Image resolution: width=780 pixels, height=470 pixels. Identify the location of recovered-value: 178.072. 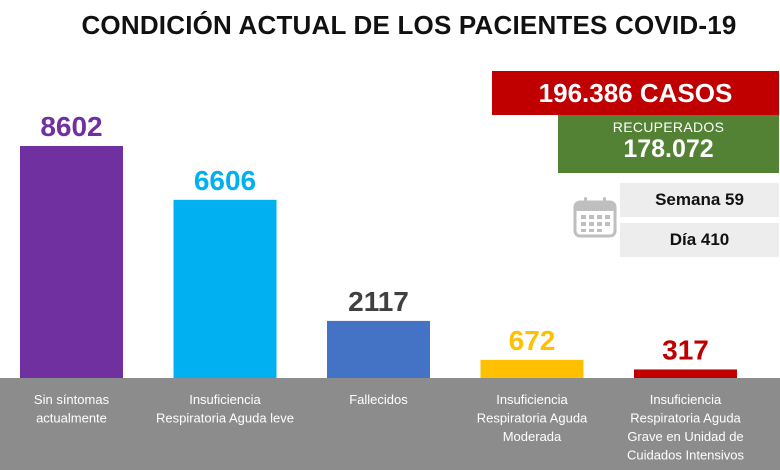
(668, 149).